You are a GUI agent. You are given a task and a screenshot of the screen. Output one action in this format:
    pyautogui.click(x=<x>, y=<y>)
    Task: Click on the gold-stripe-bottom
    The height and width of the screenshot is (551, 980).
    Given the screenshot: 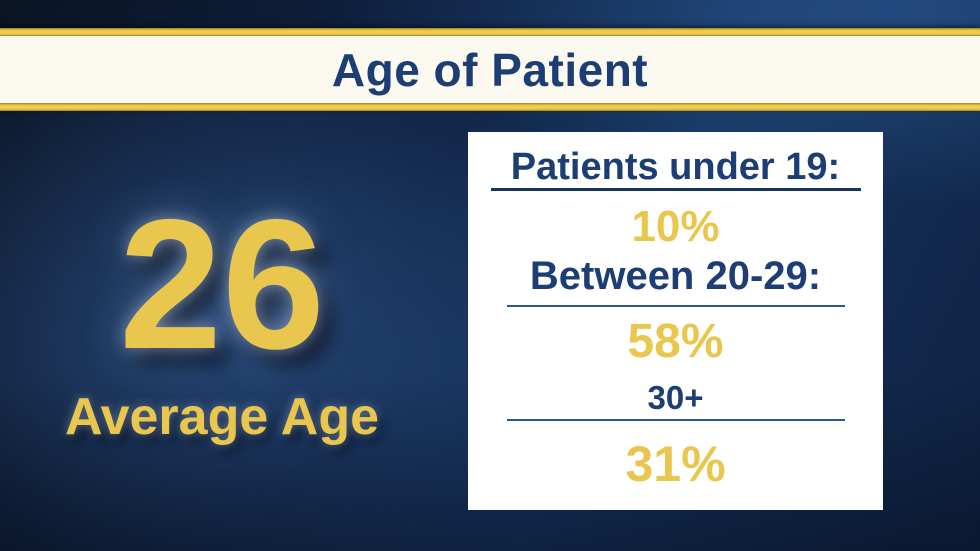 What is the action you would take?
    pyautogui.click(x=490, y=107)
    